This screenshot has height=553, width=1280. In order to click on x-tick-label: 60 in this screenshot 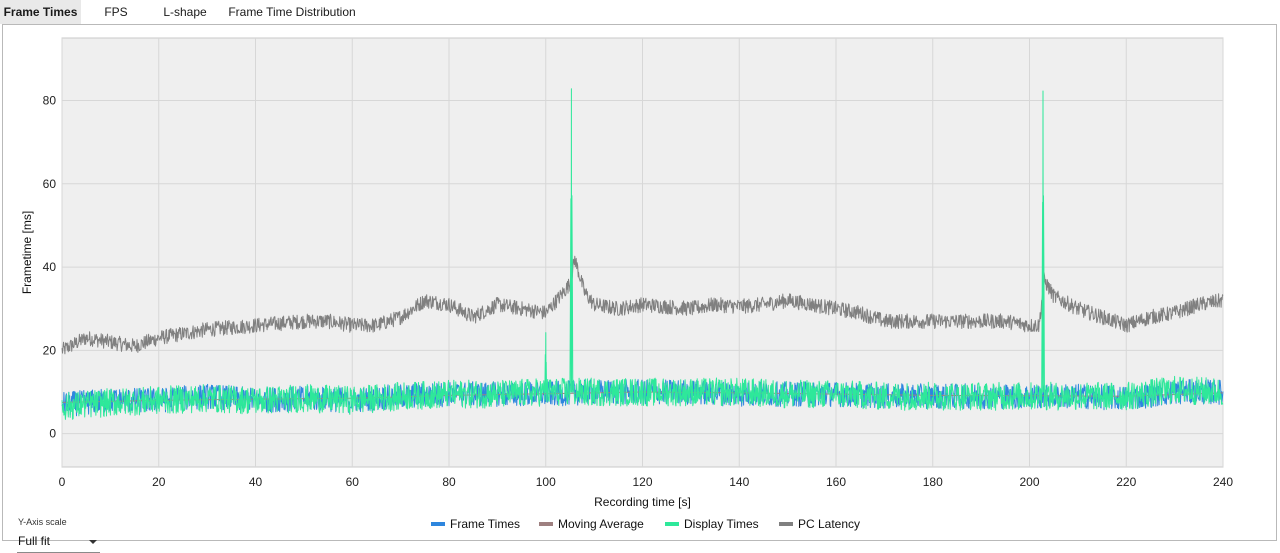, I will do `click(353, 482)`.